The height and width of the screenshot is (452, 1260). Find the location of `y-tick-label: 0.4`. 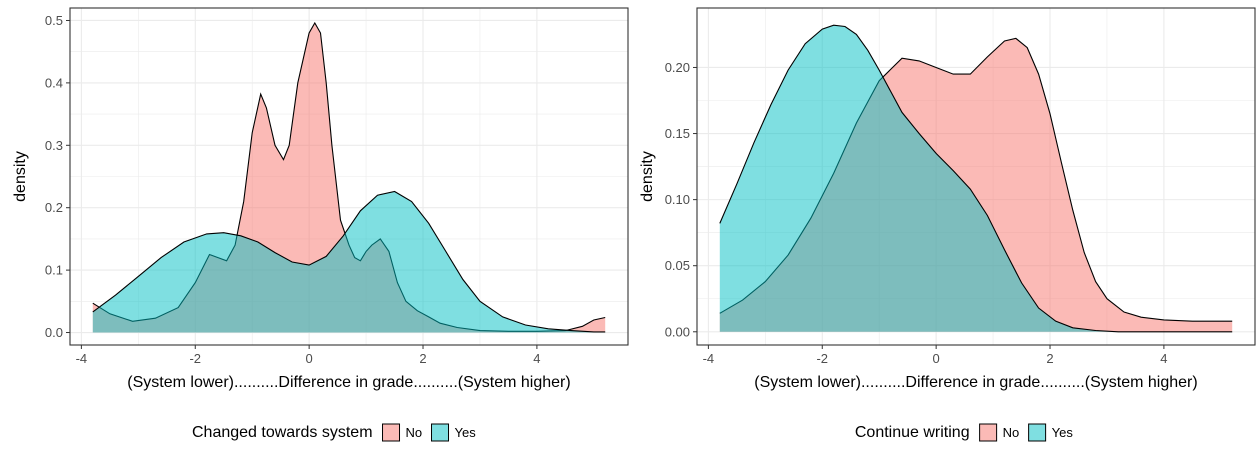

y-tick-label: 0.4 is located at coordinates (54, 82).